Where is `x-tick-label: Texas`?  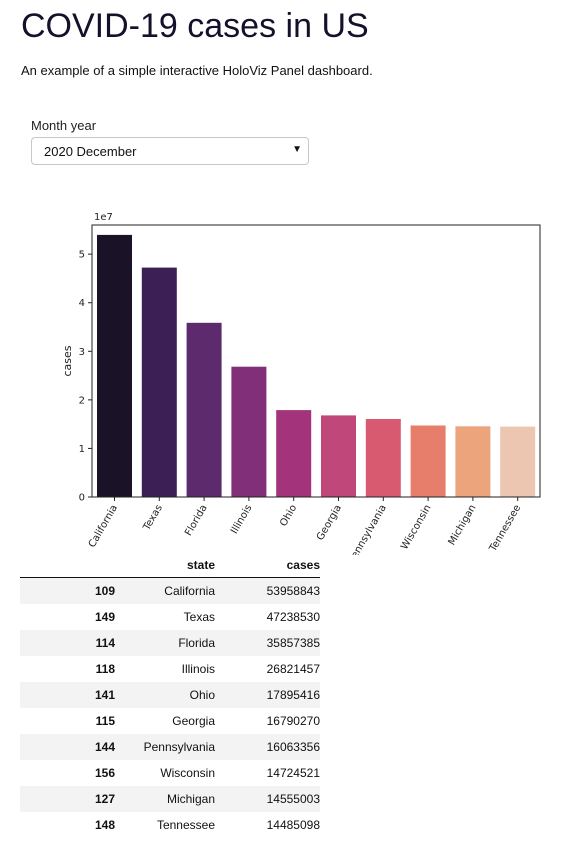 x-tick-label: Texas is located at coordinates (153, 518).